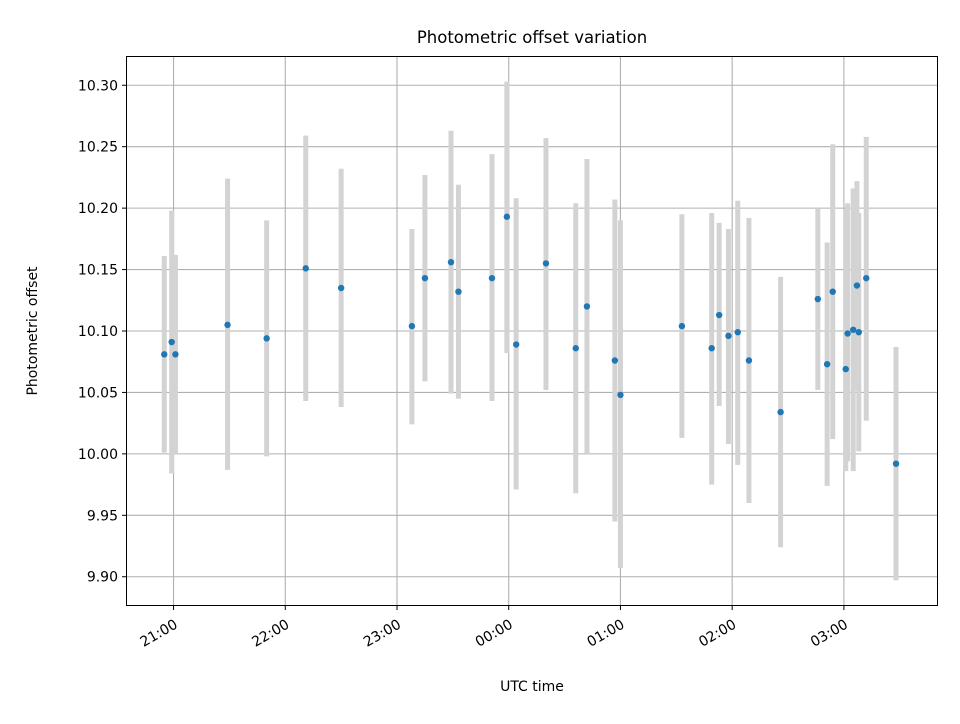 The image size is (960, 724). What do you see at coordinates (98, 271) in the screenshot?
I see `y-tick-label: 10.15` at bounding box center [98, 271].